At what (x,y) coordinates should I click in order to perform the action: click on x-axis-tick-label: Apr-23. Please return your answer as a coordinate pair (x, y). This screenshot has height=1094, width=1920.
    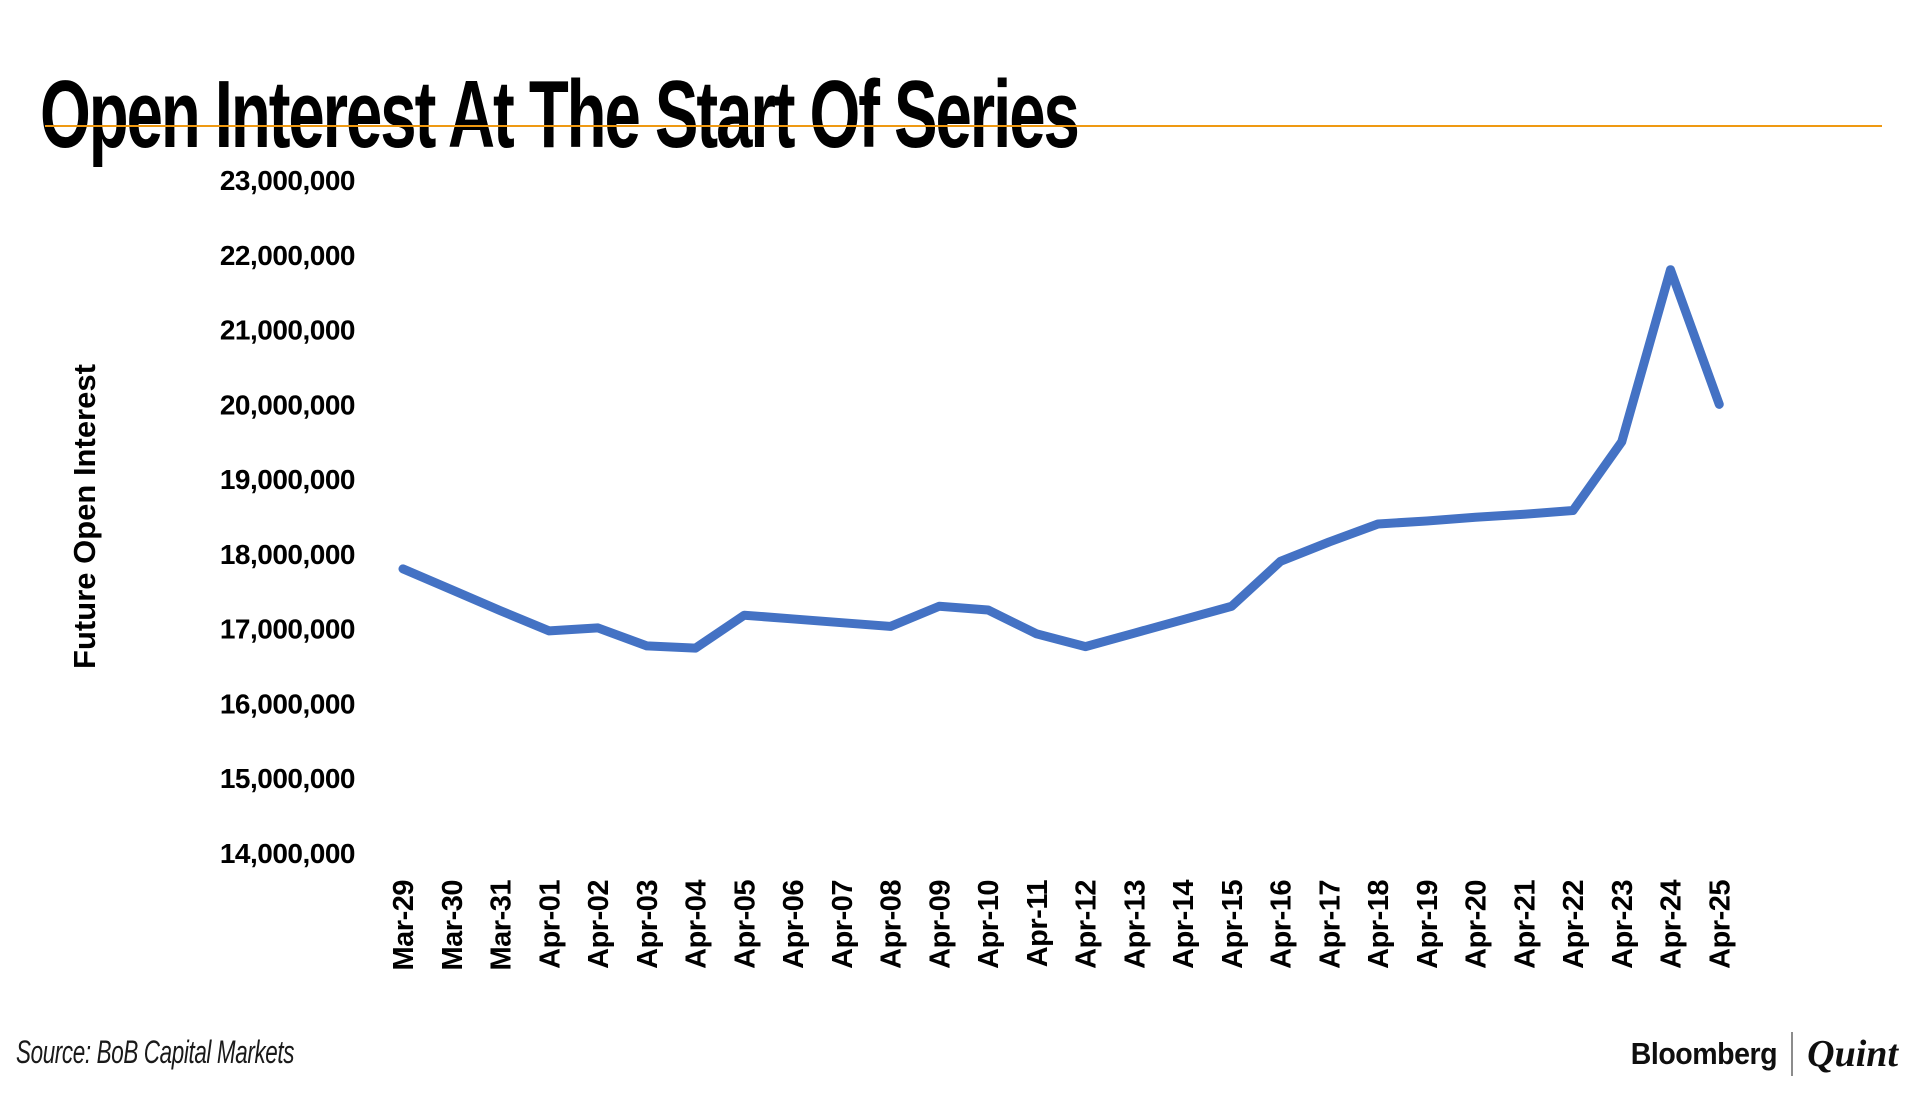
    Looking at the image, I should click on (1623, 924).